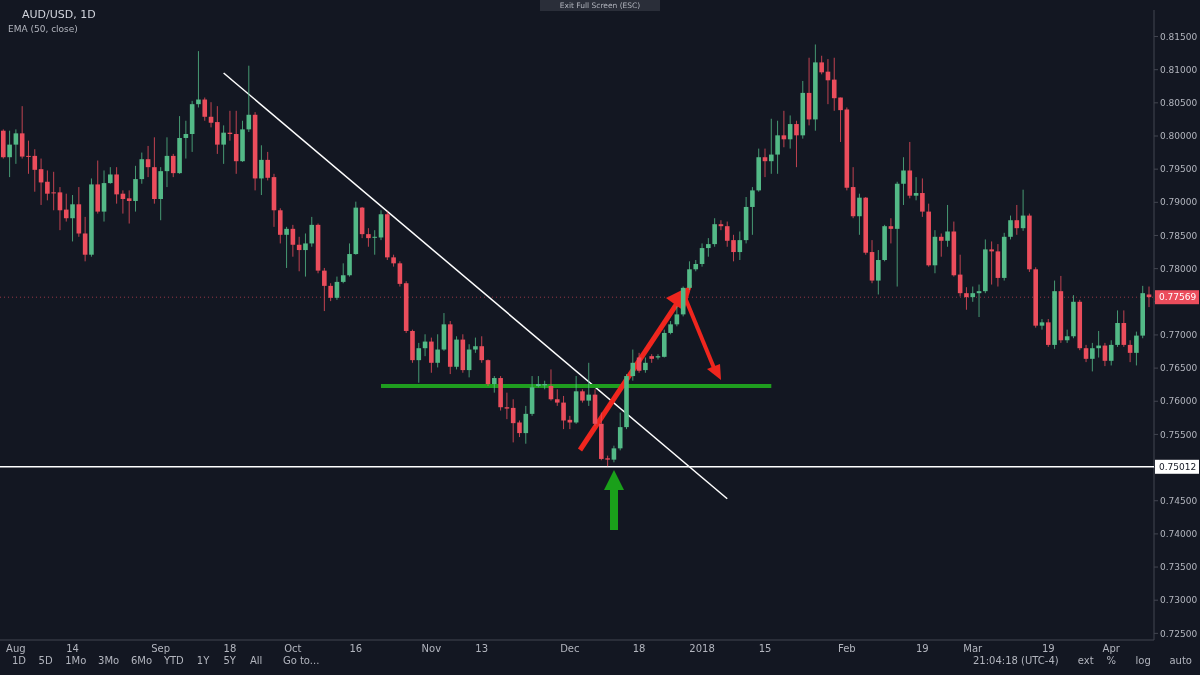  What do you see at coordinates (203, 660) in the screenshot?
I see `text: 1Y` at bounding box center [203, 660].